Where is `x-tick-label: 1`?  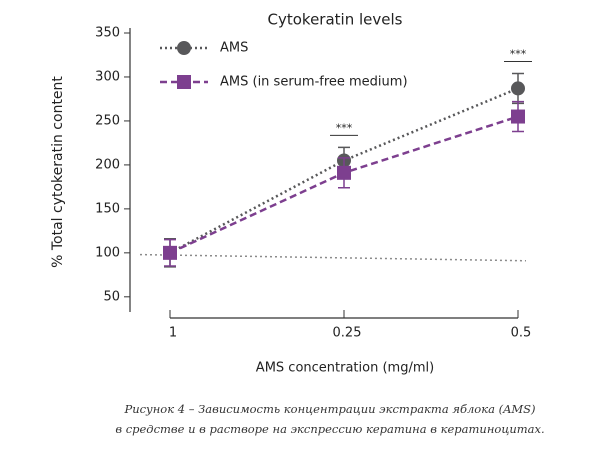
x-tick-label: 1 is located at coordinates (173, 333).